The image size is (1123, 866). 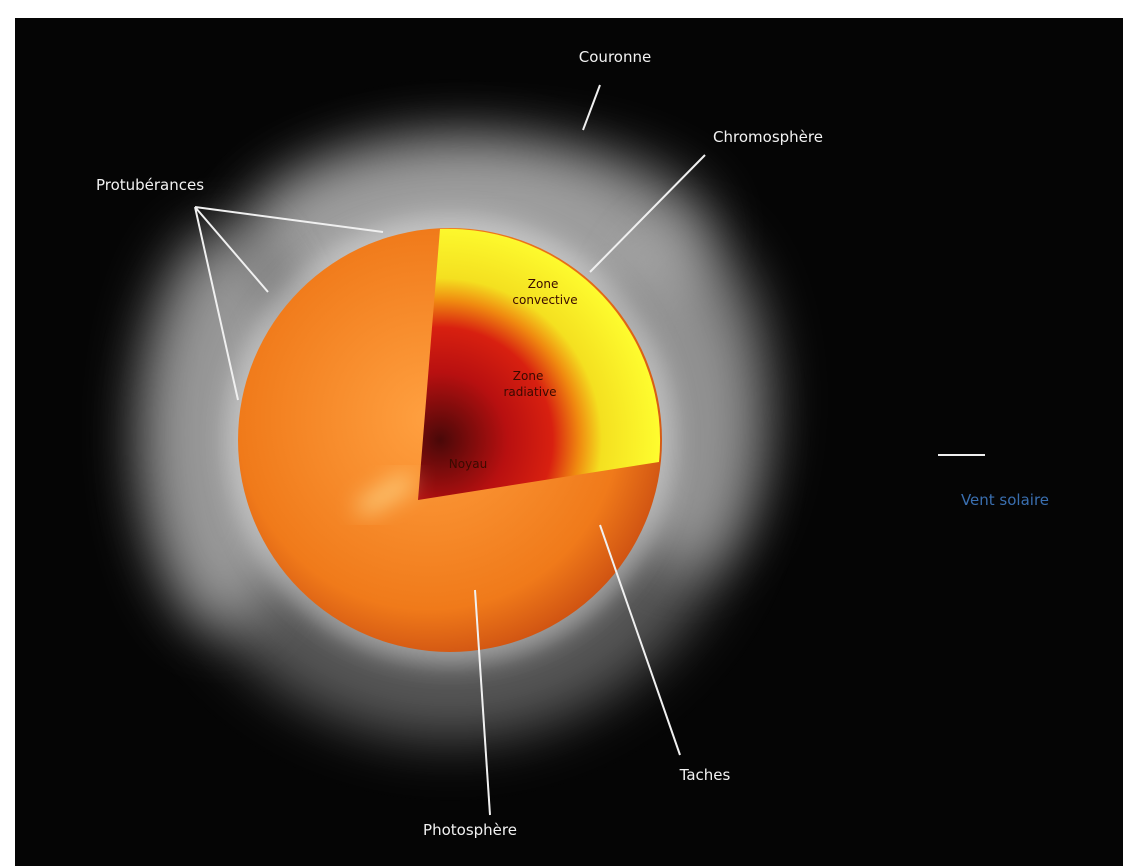 I want to click on label-noyau: Noyau, so click(x=468, y=464).